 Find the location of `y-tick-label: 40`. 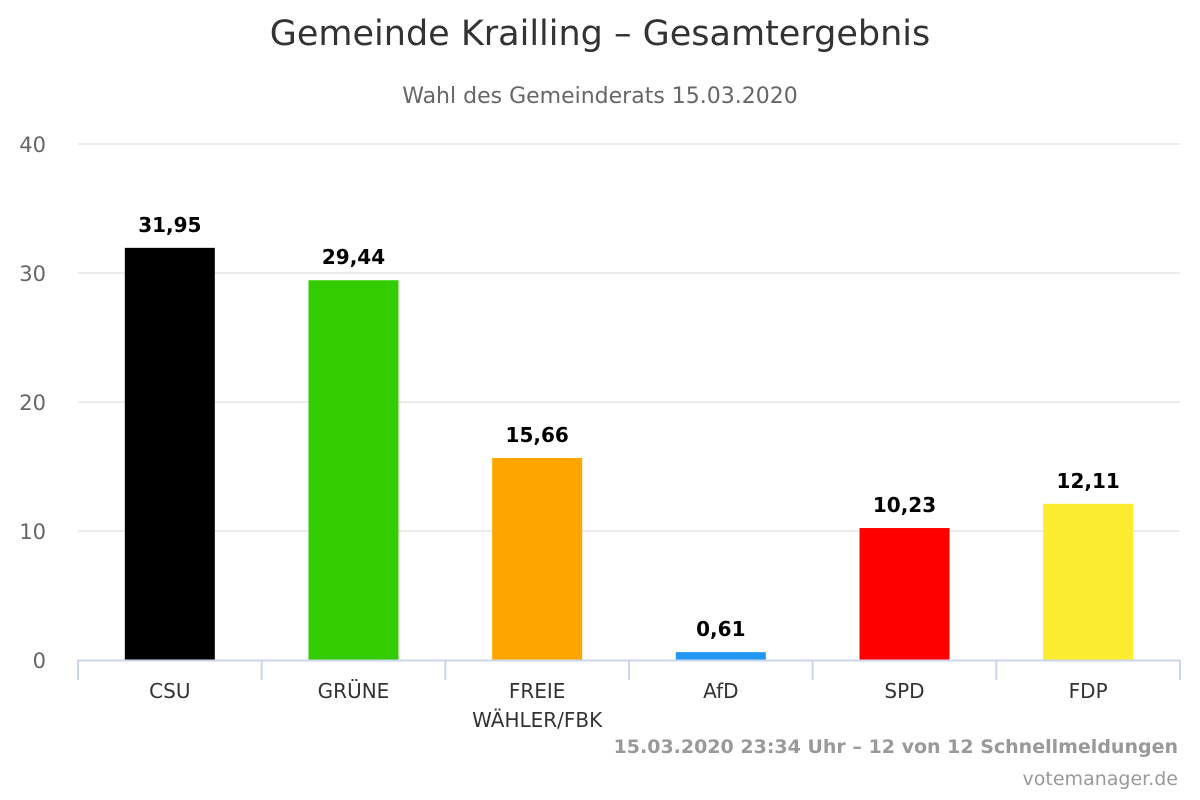

y-tick-label: 40 is located at coordinates (32, 145).